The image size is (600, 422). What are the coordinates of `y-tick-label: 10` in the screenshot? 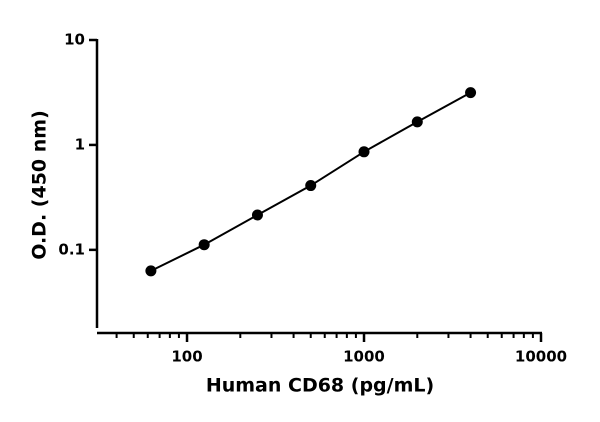 It's located at (74, 40).